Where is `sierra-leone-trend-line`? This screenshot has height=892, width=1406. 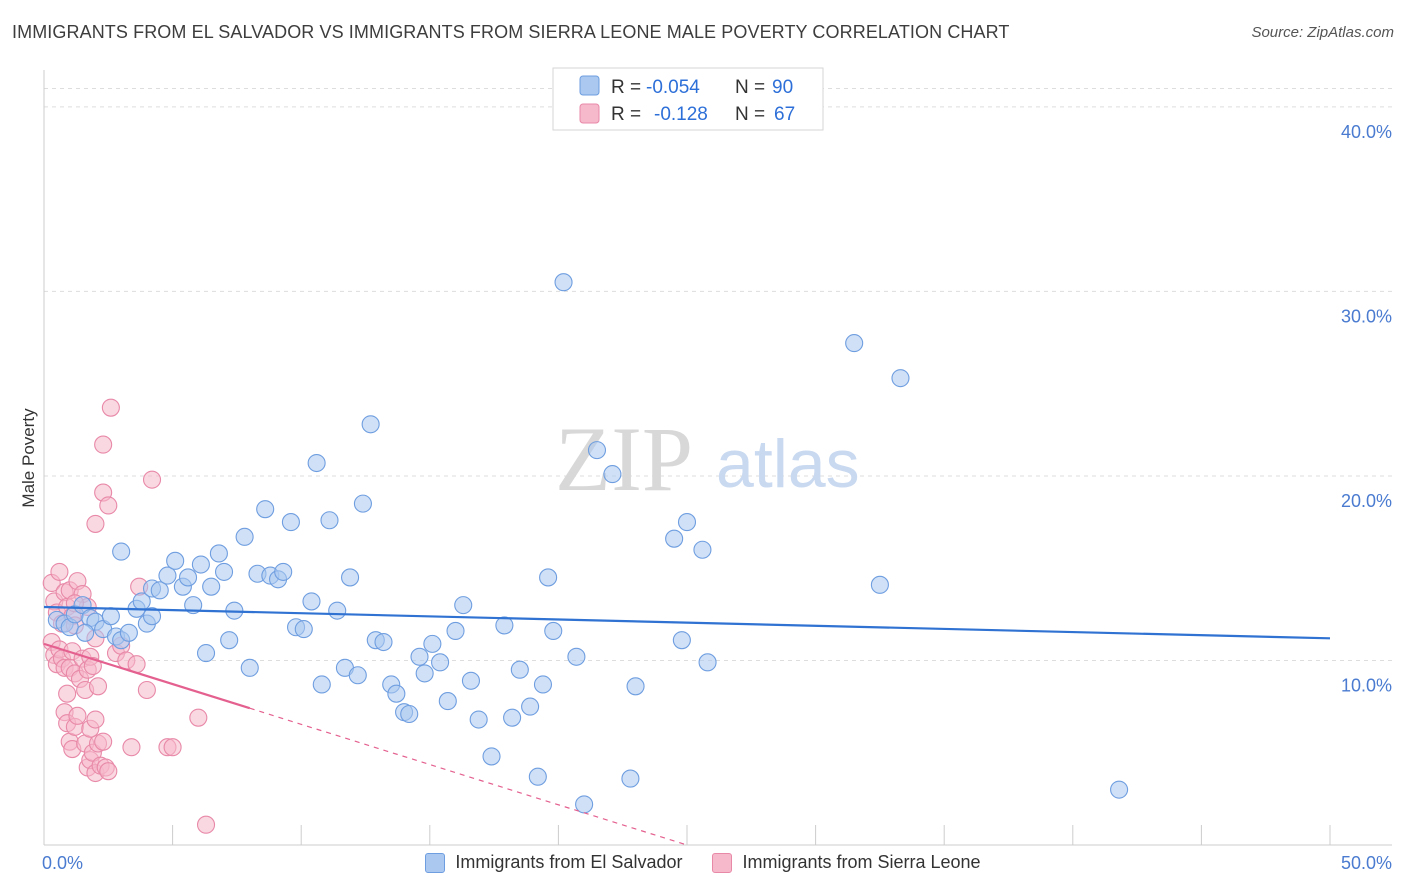 sierra-leone-trend-line is located at coordinates (147, 676).